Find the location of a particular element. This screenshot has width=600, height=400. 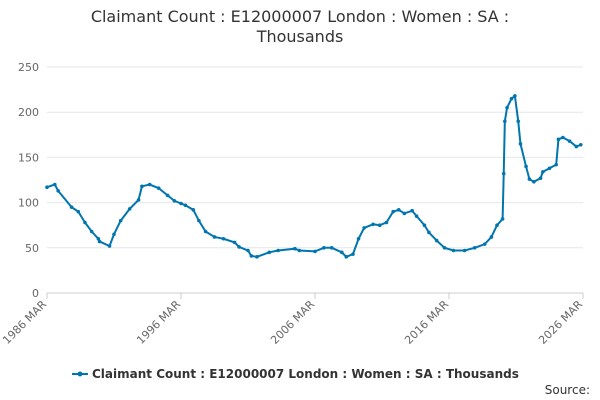

y-tick-label: 200 is located at coordinates (28, 112).